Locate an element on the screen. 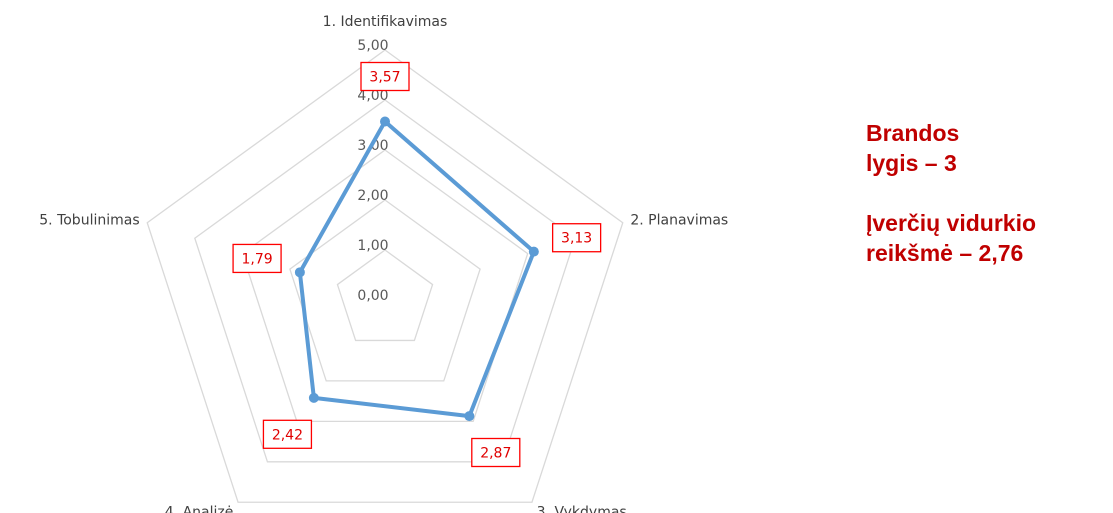 The image size is (1113, 513). series-line is located at coordinates (416, 269).